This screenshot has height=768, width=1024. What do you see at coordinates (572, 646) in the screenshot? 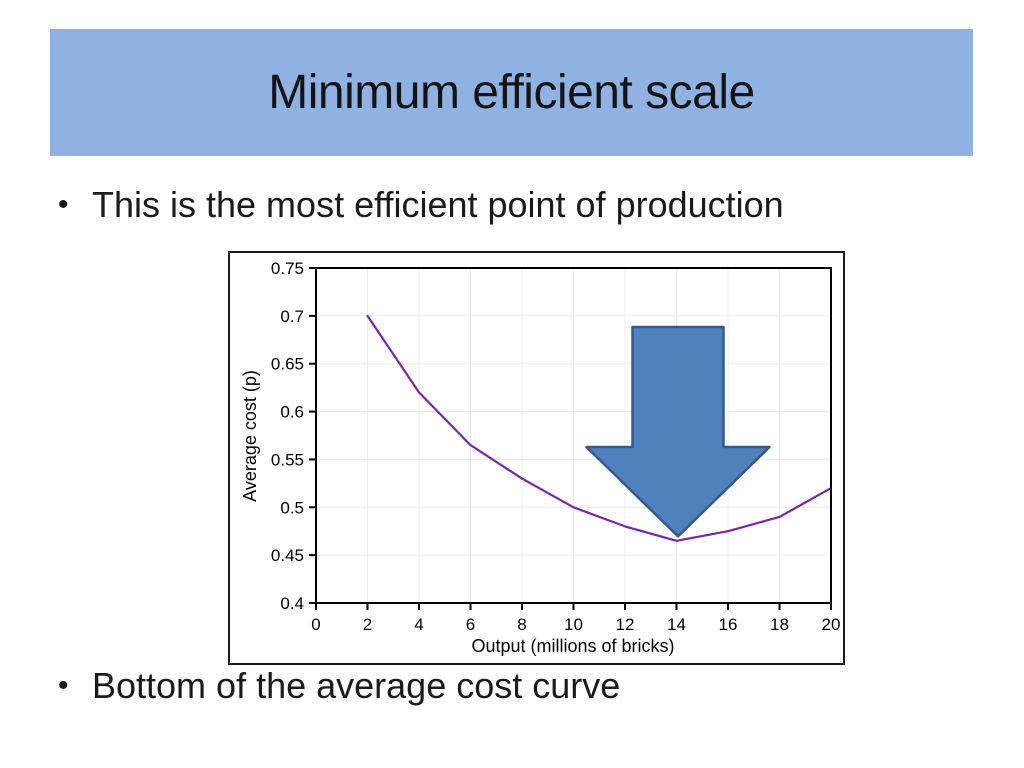
I see `x-axis-title: Output (millions of bricks)` at bounding box center [572, 646].